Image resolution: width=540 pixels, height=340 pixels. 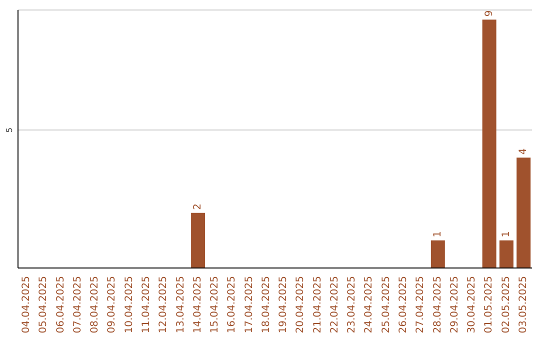 I want to click on x-tick-label: 08.04.2025, so click(x=95, y=305).